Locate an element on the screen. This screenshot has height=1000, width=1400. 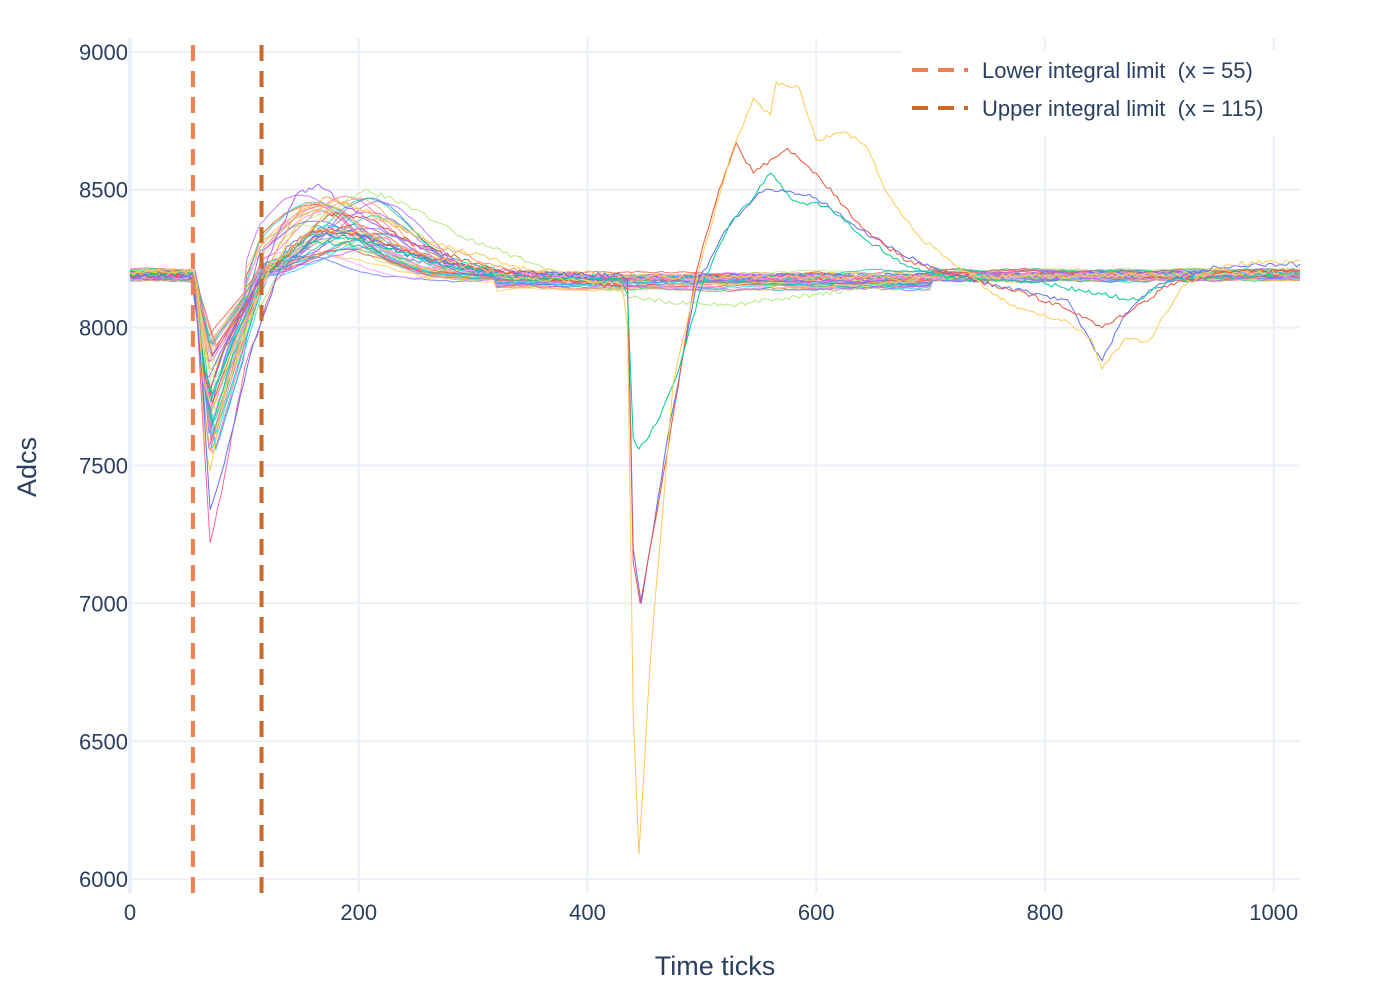
legend-item-upper-limit: Upper integral limit (x = 115) is located at coordinates (1087, 108).